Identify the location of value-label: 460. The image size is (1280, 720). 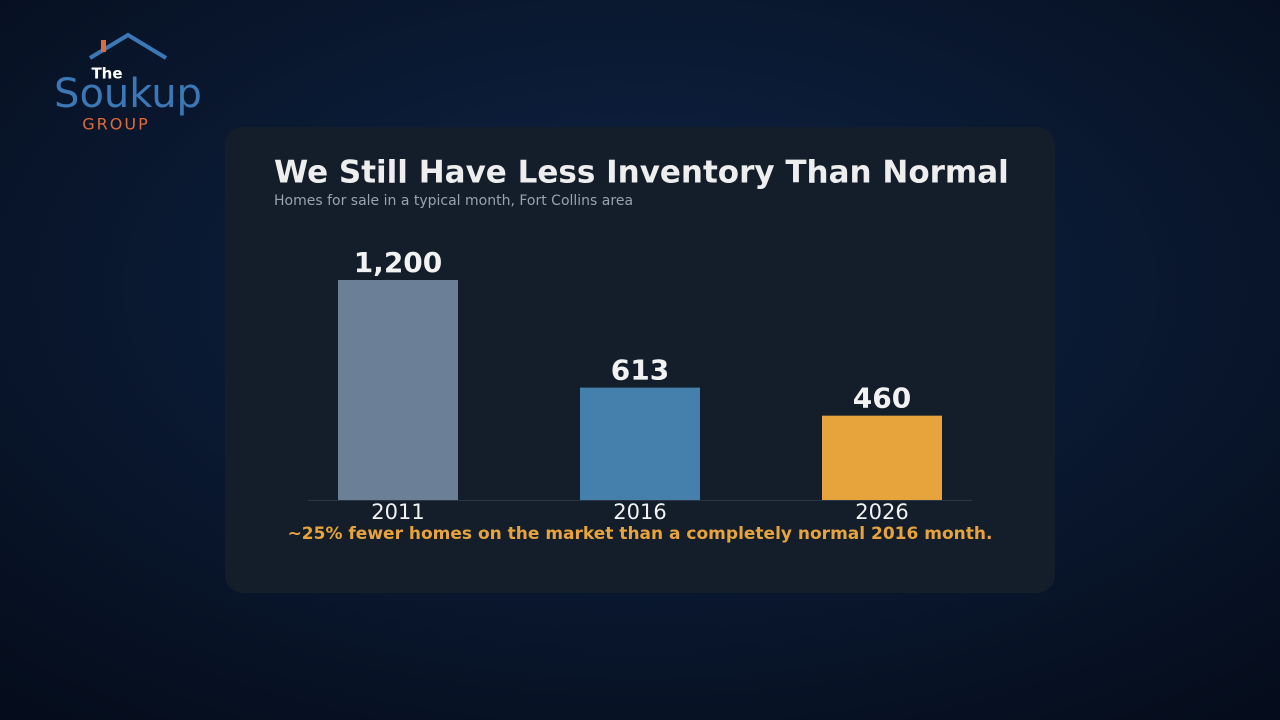
(882, 398).